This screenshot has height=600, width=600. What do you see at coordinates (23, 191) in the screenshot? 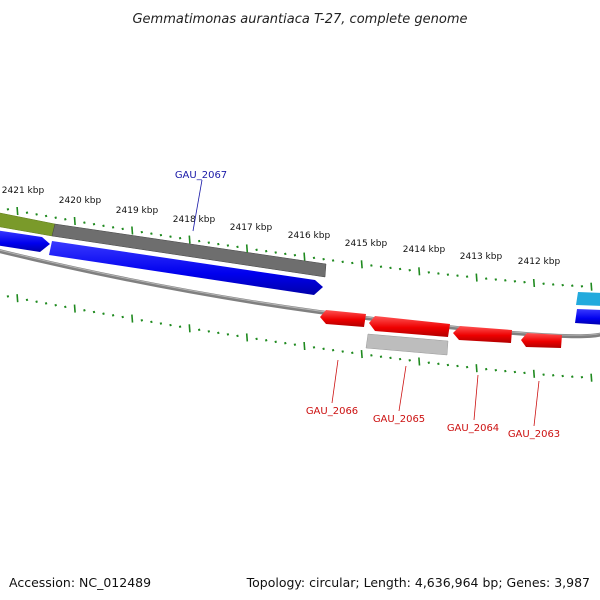
I see `kbp-label: 2421 kbp` at bounding box center [23, 191].